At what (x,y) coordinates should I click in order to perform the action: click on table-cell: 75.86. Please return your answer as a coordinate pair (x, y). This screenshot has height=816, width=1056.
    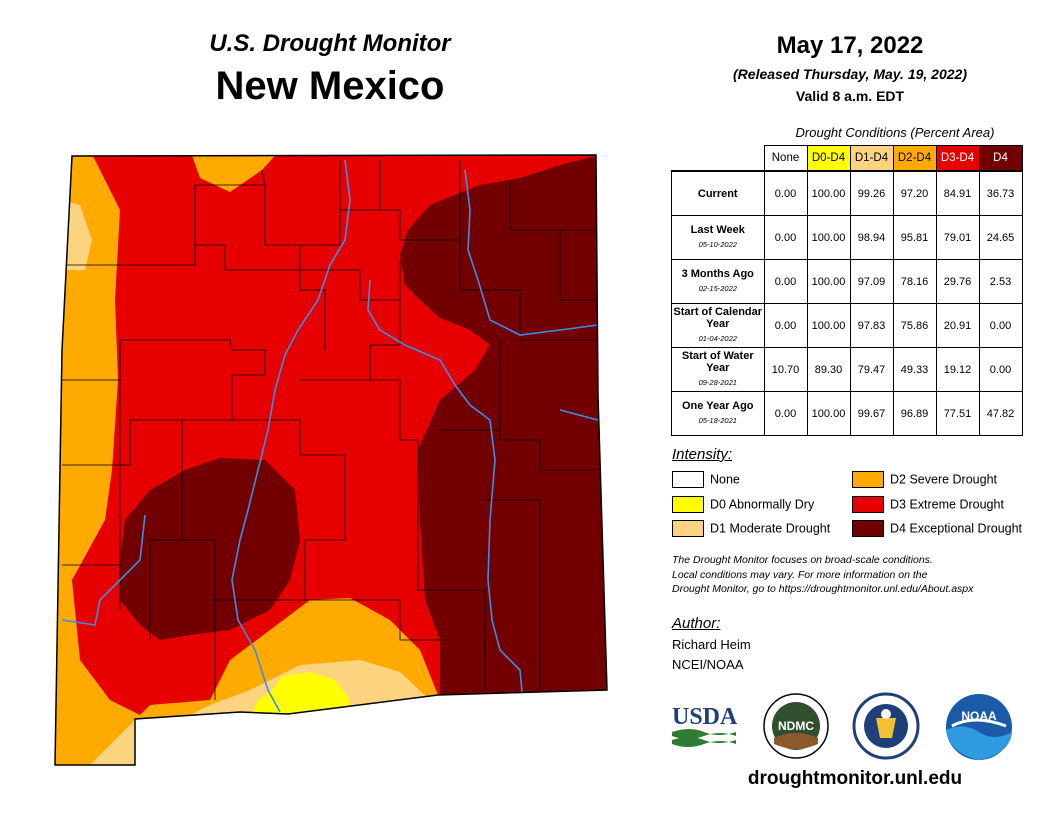
    Looking at the image, I should click on (914, 325).